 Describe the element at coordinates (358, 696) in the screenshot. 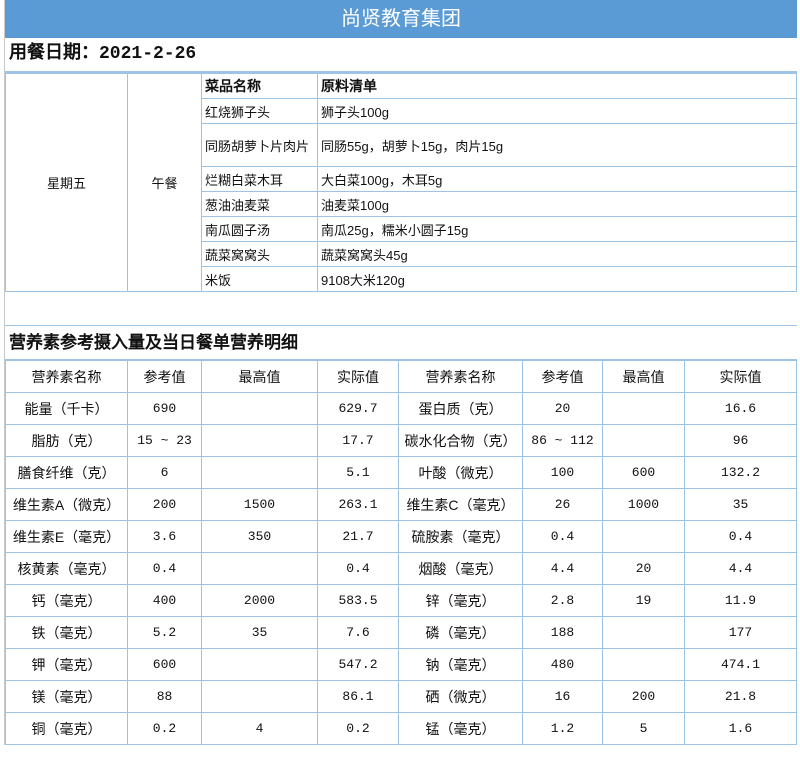

I see `nutrient-value-cell: 86.1` at that location.